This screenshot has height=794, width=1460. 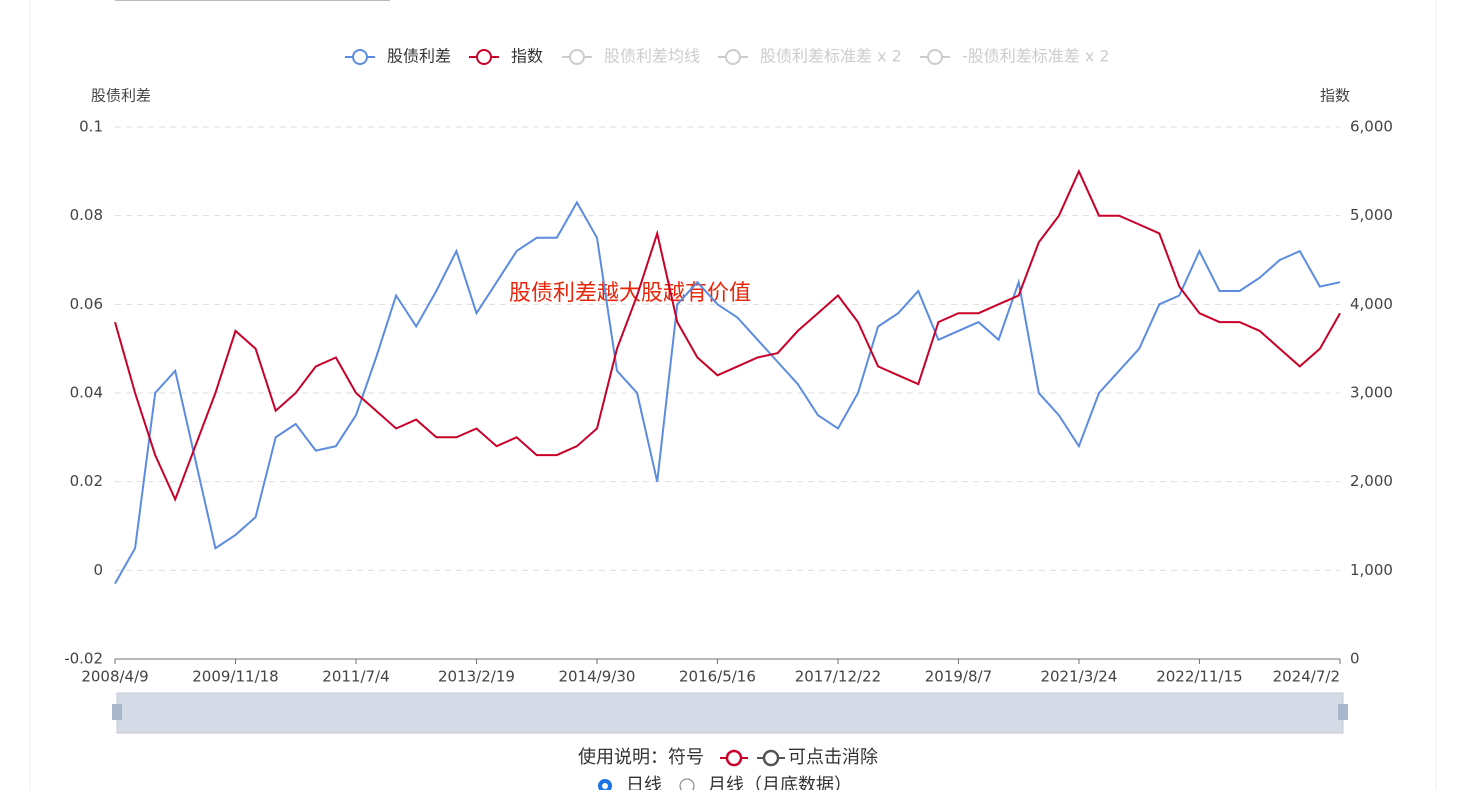 I want to click on legend-item: 股债利差均线, so click(x=631, y=56).